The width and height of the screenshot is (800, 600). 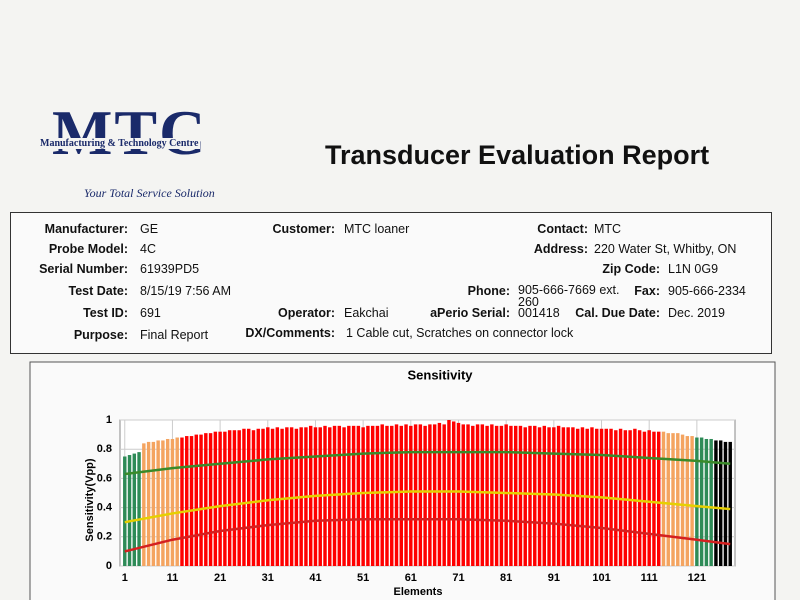 I want to click on field-label: Purpose:, so click(x=100, y=335).